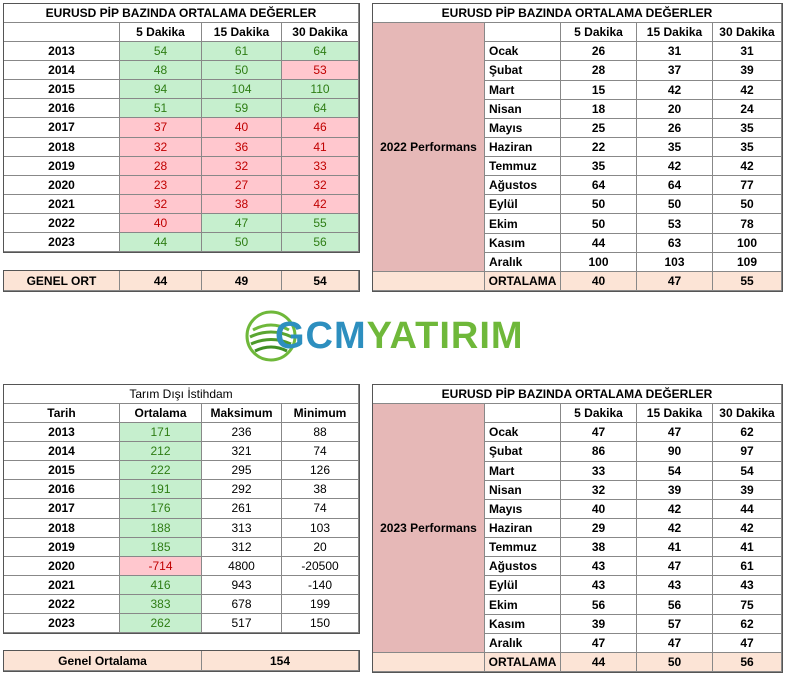  What do you see at coordinates (242, 490) in the screenshot?
I see `cell: 292` at bounding box center [242, 490].